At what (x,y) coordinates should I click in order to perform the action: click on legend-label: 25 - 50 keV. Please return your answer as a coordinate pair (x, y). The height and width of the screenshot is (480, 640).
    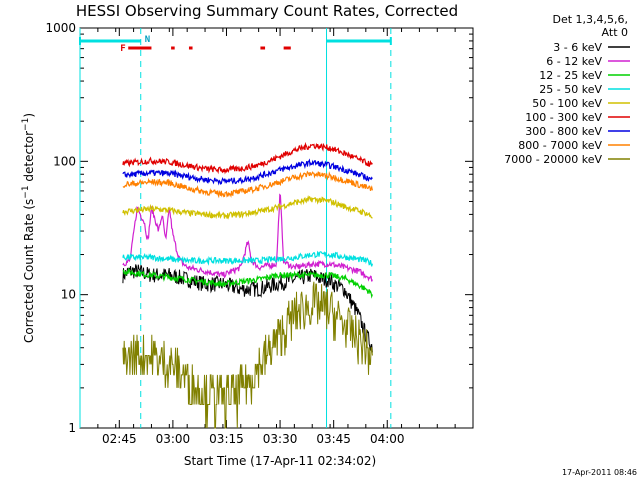
    Looking at the image, I should click on (570, 89).